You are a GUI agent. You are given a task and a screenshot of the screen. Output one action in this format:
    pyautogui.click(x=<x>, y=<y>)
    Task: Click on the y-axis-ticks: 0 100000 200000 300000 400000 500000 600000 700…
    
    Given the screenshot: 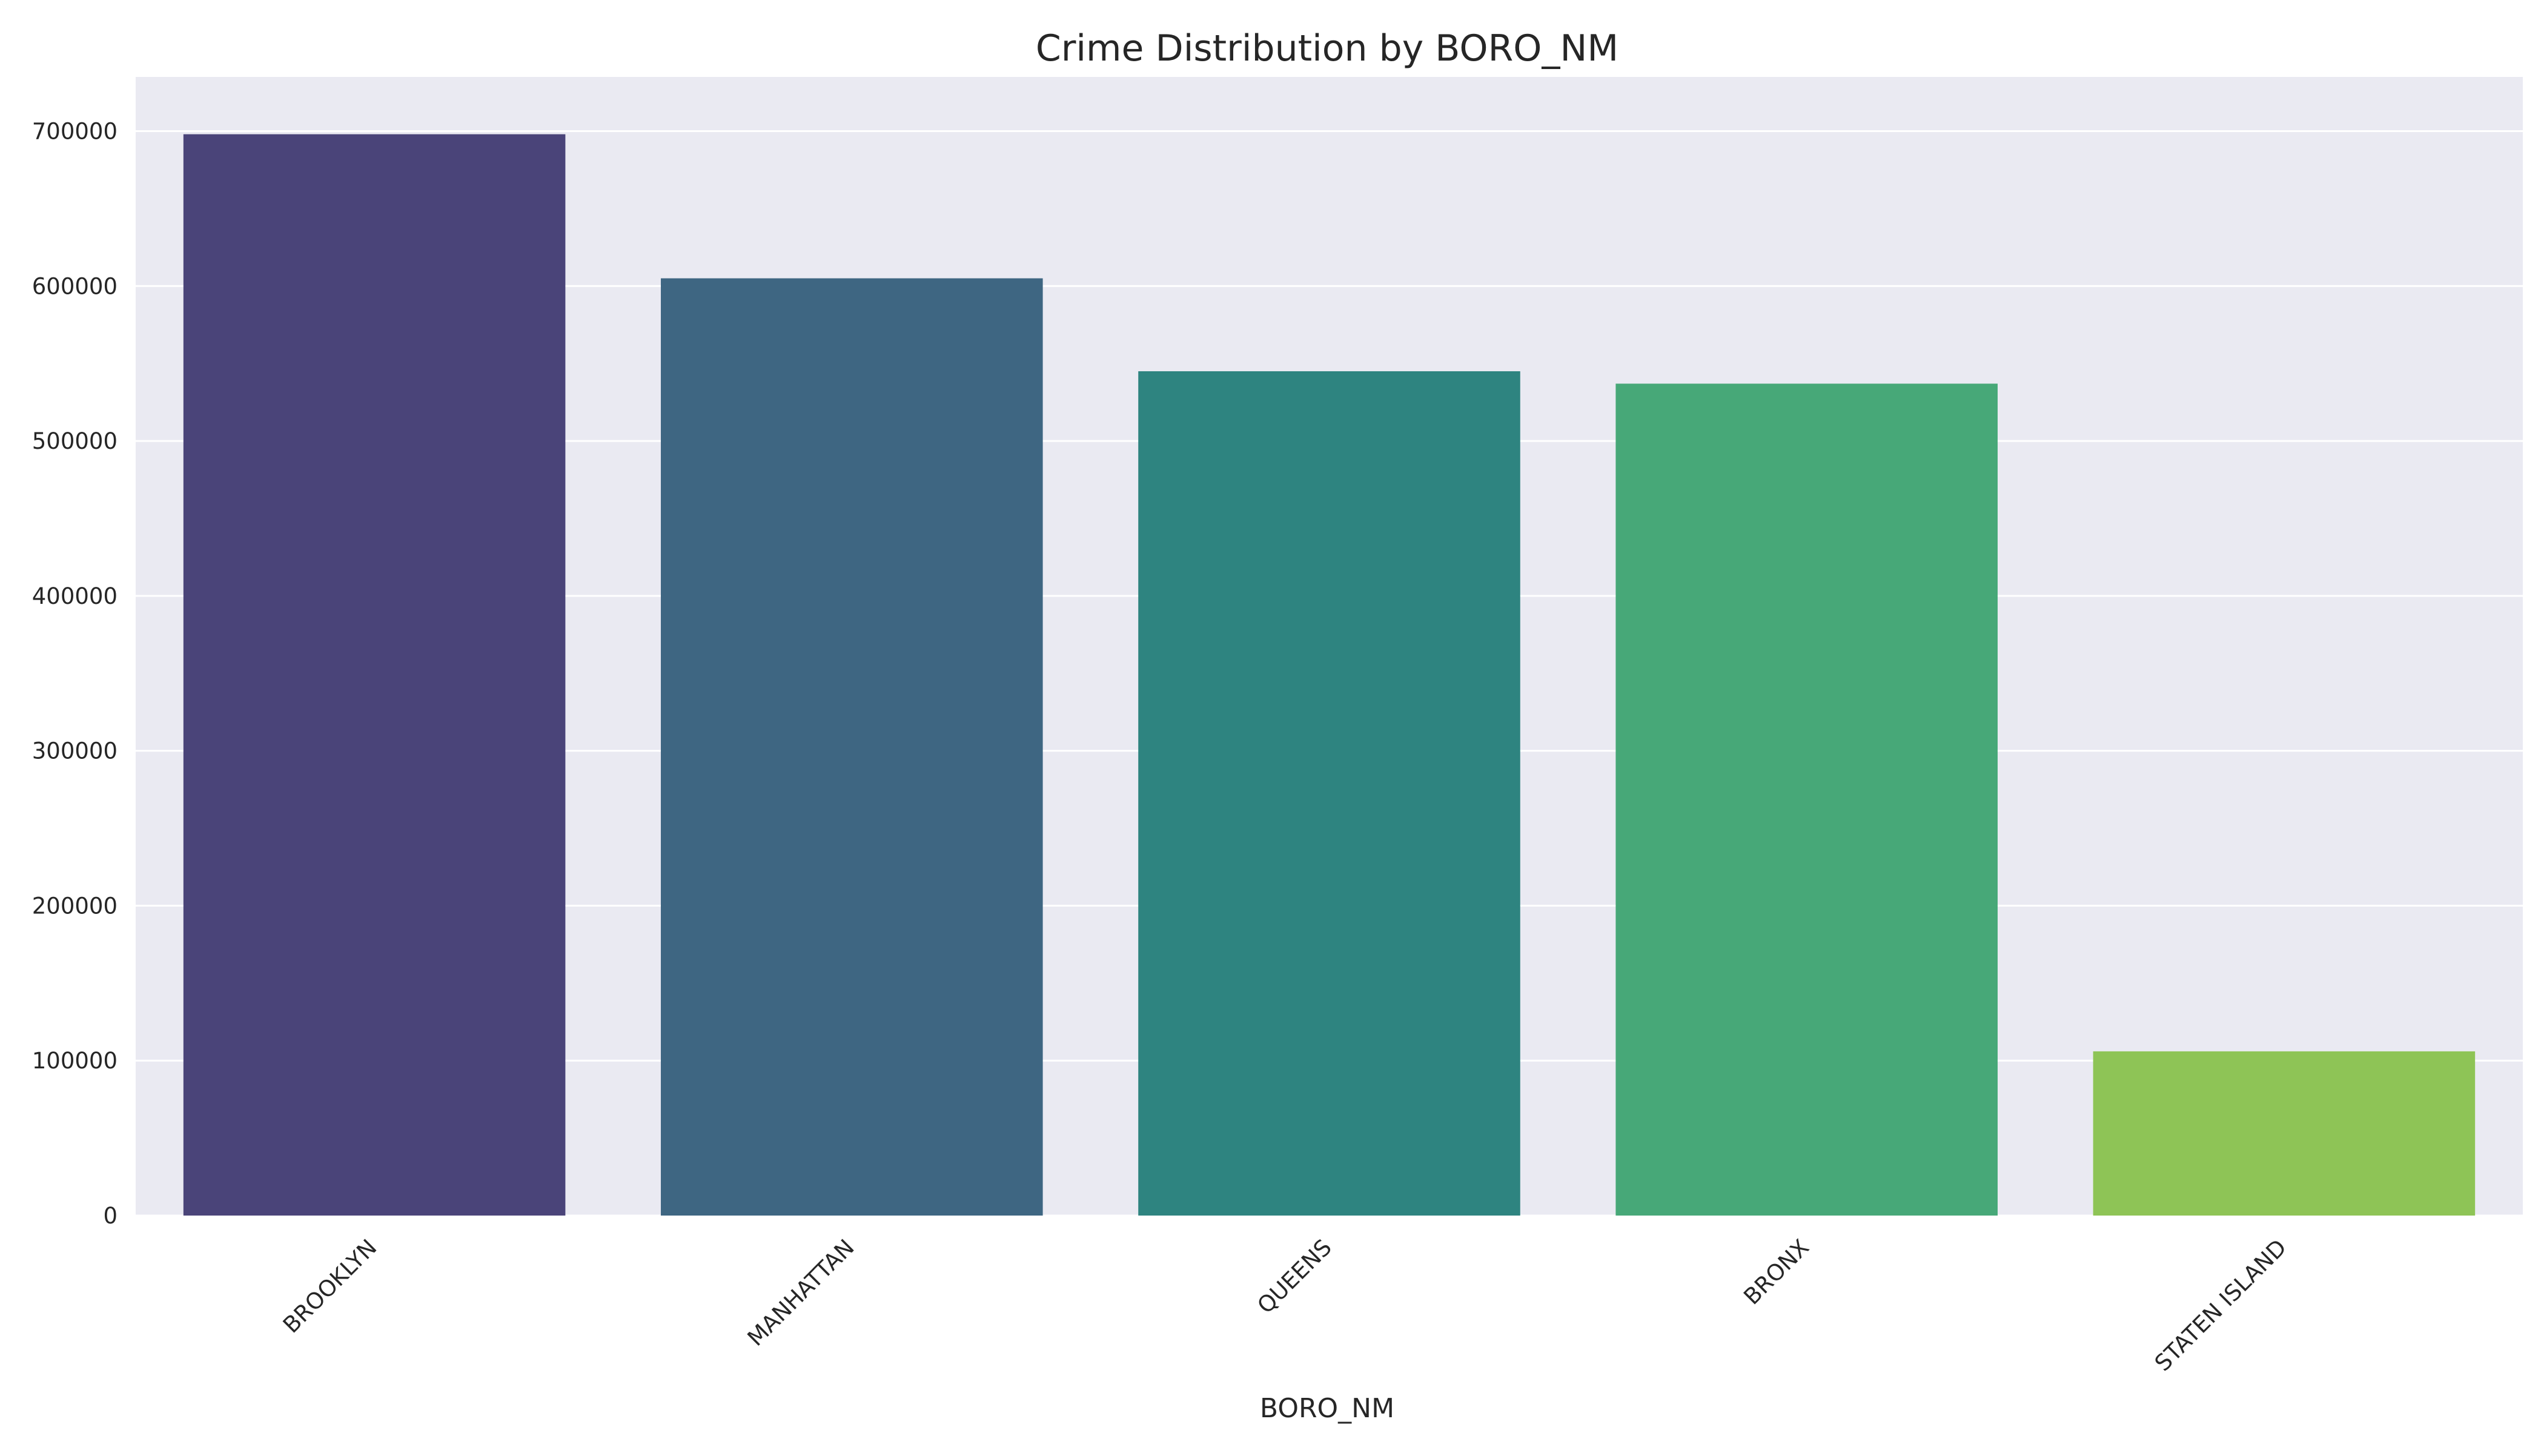 What is the action you would take?
    pyautogui.click(x=75, y=674)
    